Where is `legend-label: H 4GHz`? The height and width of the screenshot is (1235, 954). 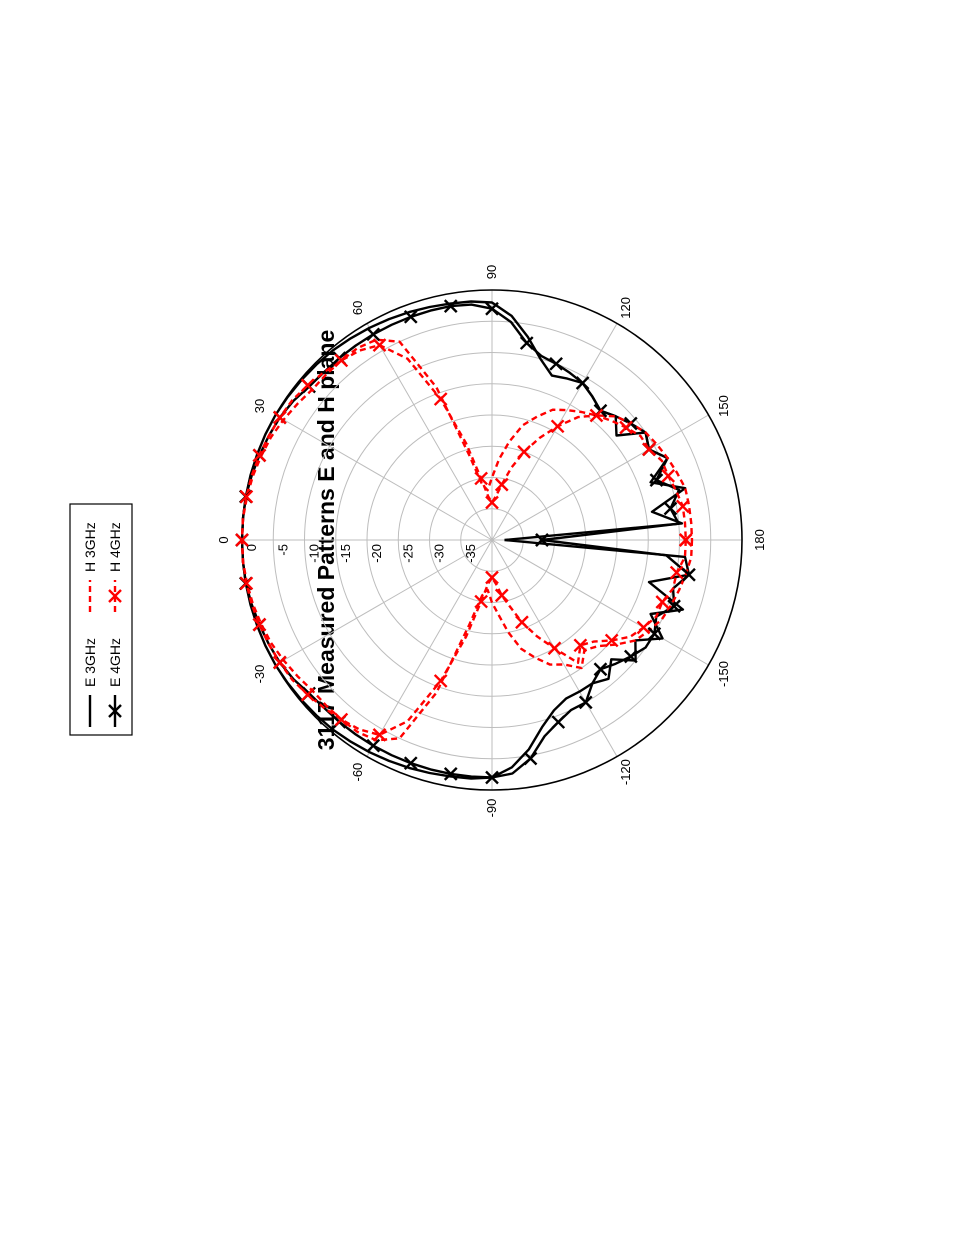
legend-label: H 4GHz is located at coordinates (115, 547).